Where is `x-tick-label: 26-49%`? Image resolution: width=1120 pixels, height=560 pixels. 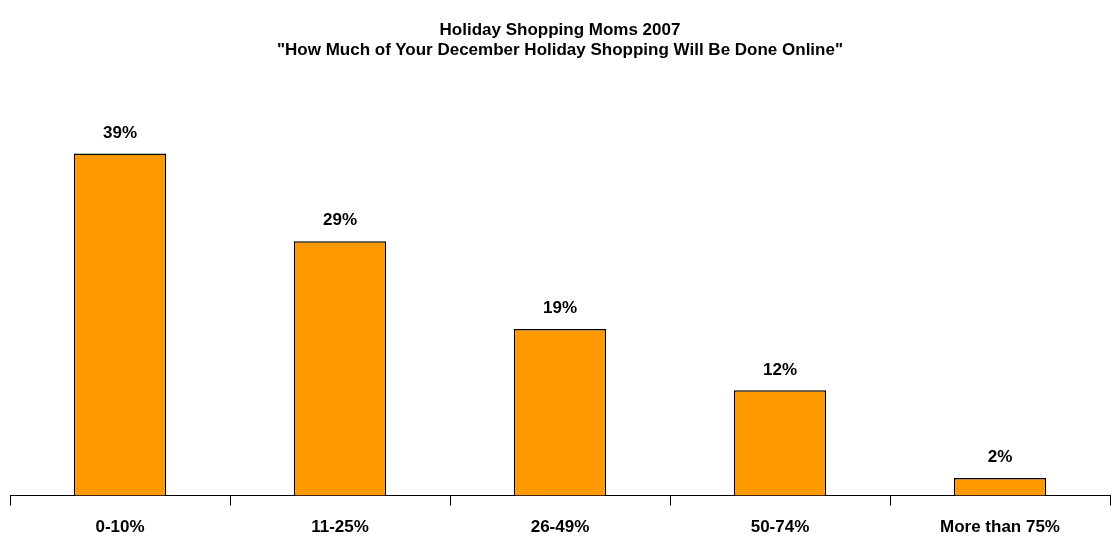 x-tick-label: 26-49% is located at coordinates (560, 527).